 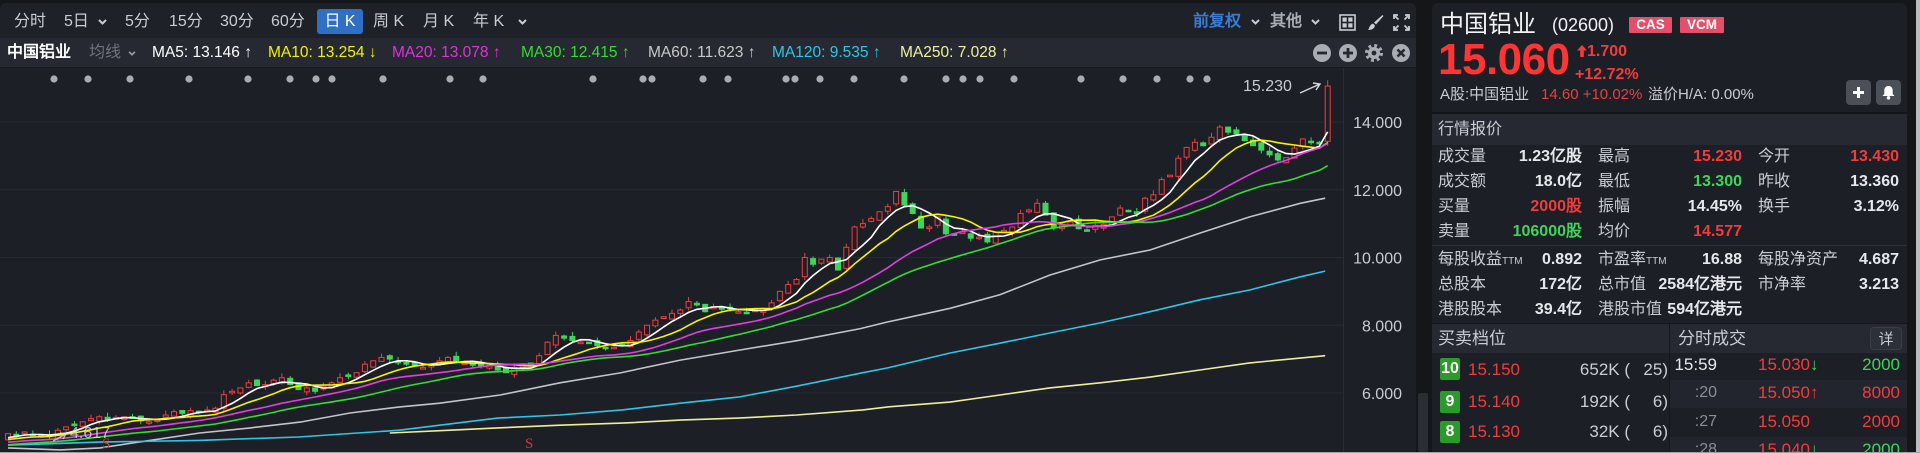 What do you see at coordinates (1886, 338) in the screenshot?
I see `trades-detail-button: 详` at bounding box center [1886, 338].